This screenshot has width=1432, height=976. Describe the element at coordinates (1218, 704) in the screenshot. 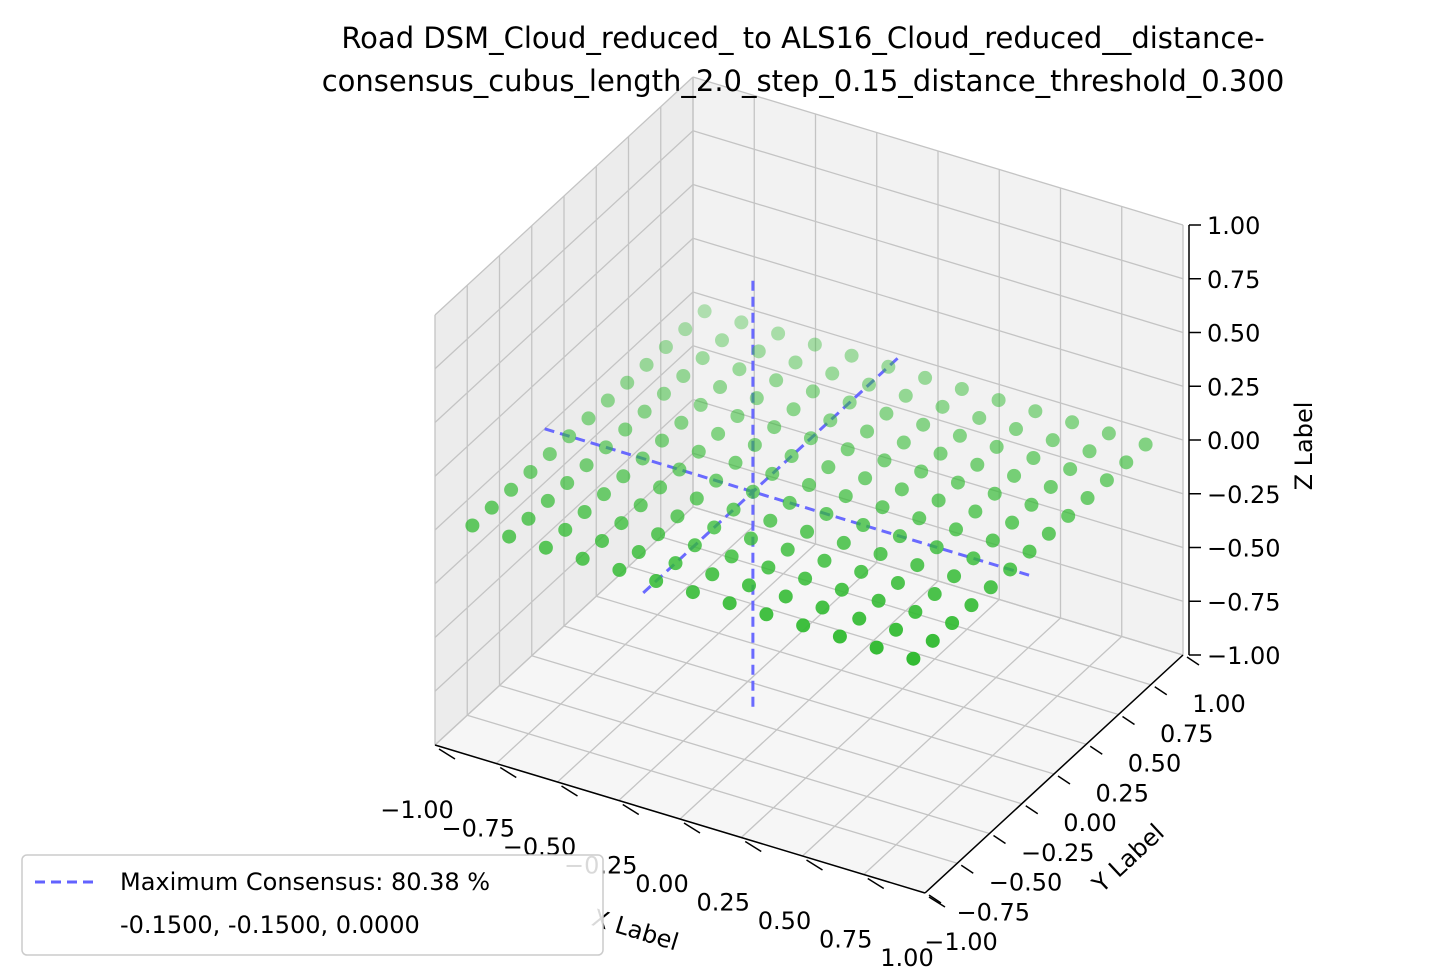

I see `y-tick-label: 1.00` at that location.